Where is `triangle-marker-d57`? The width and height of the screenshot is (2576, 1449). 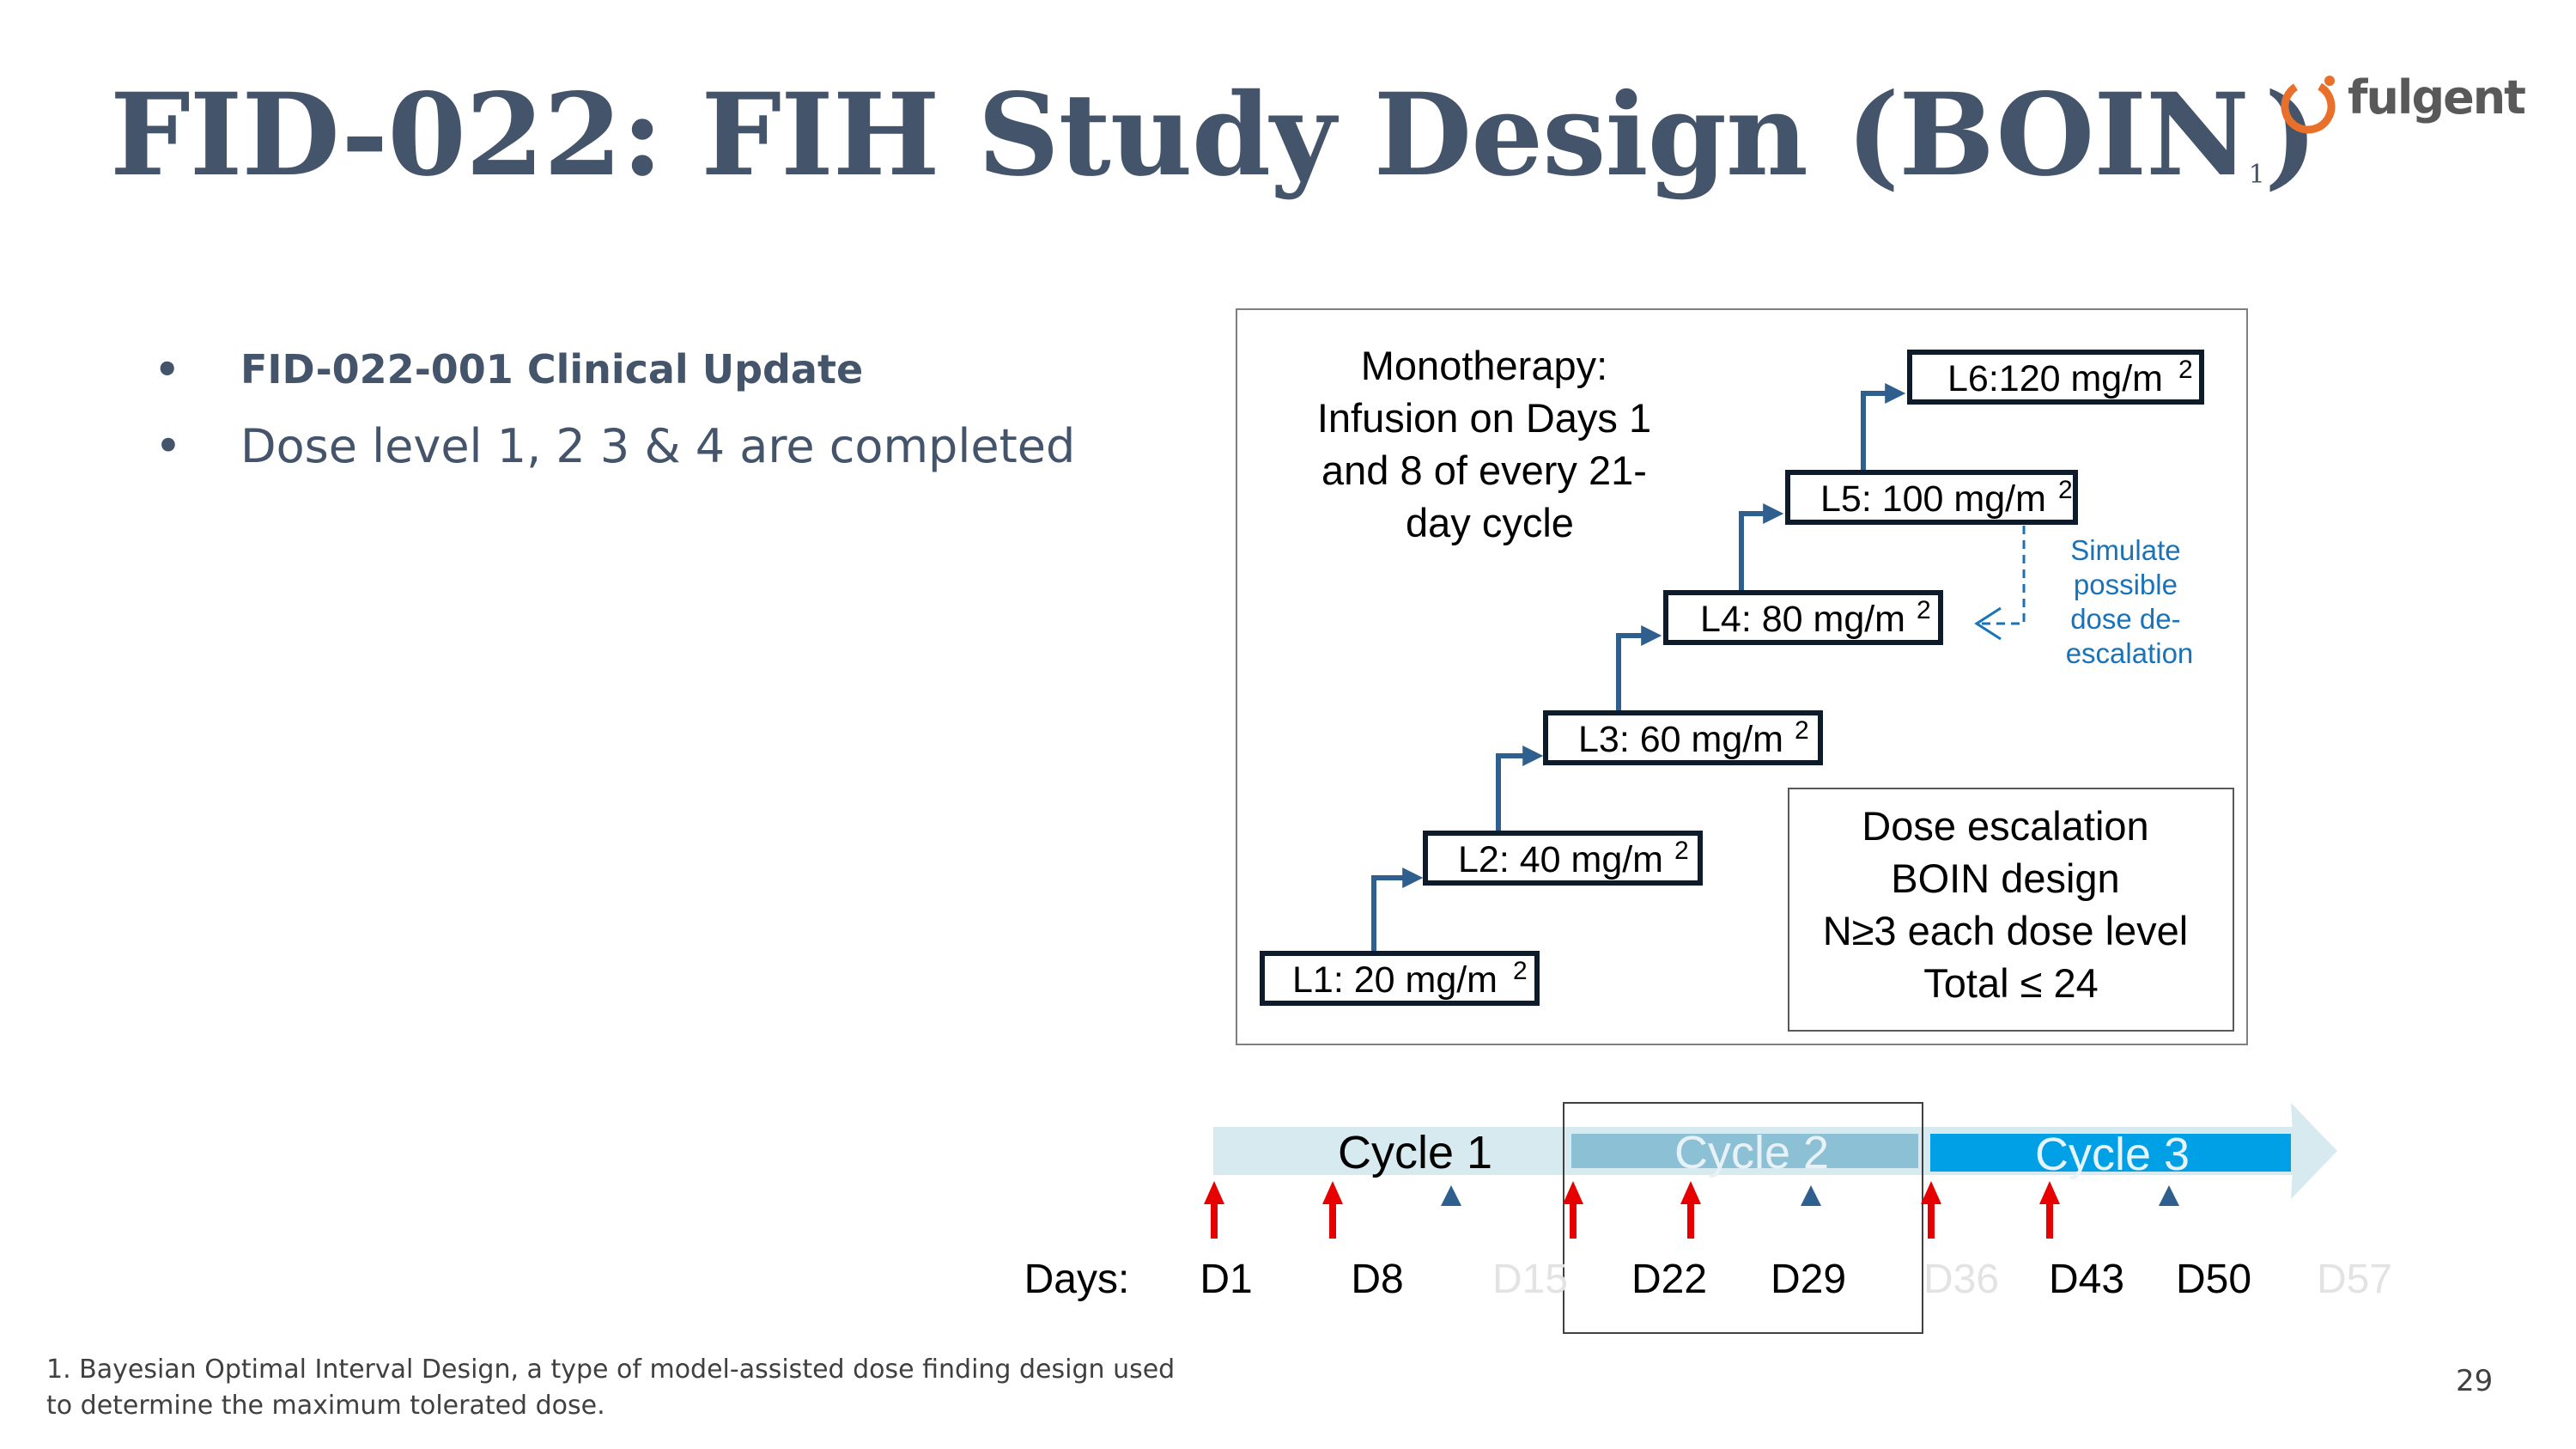
triangle-marker-d57 is located at coordinates (2169, 1195).